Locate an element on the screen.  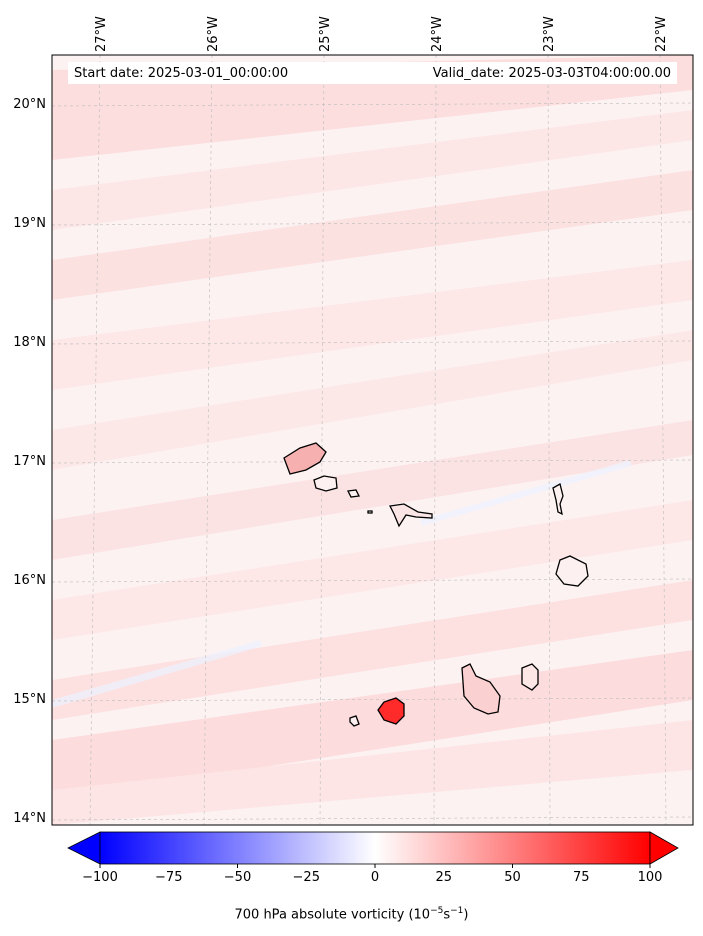
island-boa-vista is located at coordinates (572, 571).